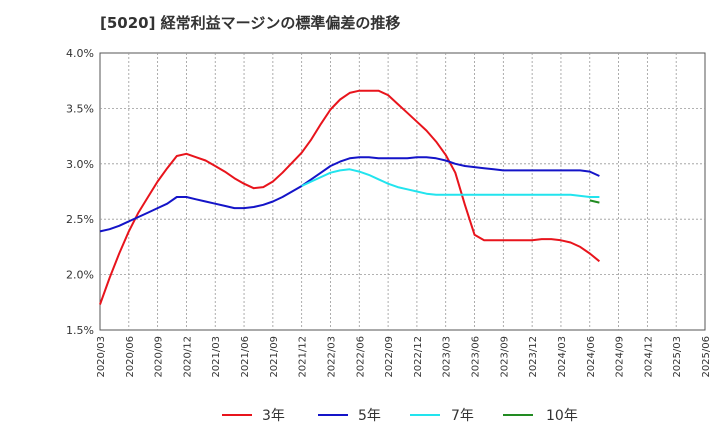 The width and height of the screenshot is (720, 440). Describe the element at coordinates (533, 357) in the screenshot. I see `x-tick-label: 2023/12` at that location.